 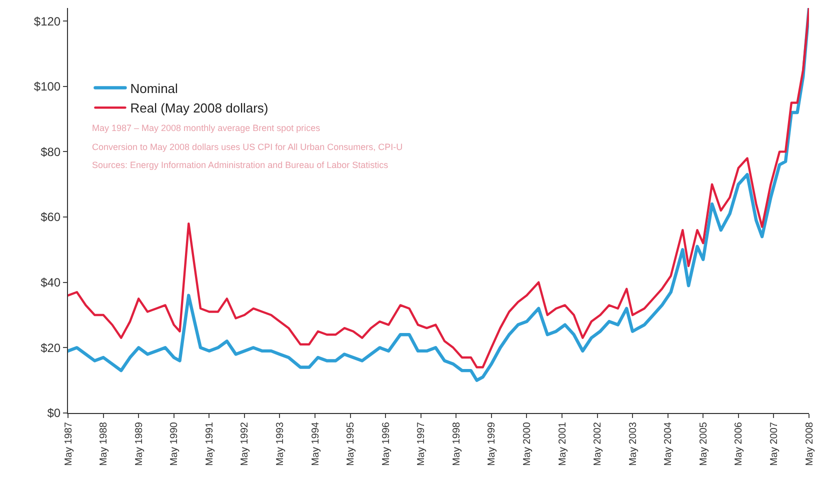 I want to click on x-tick-label: May 2001, so click(x=562, y=444).